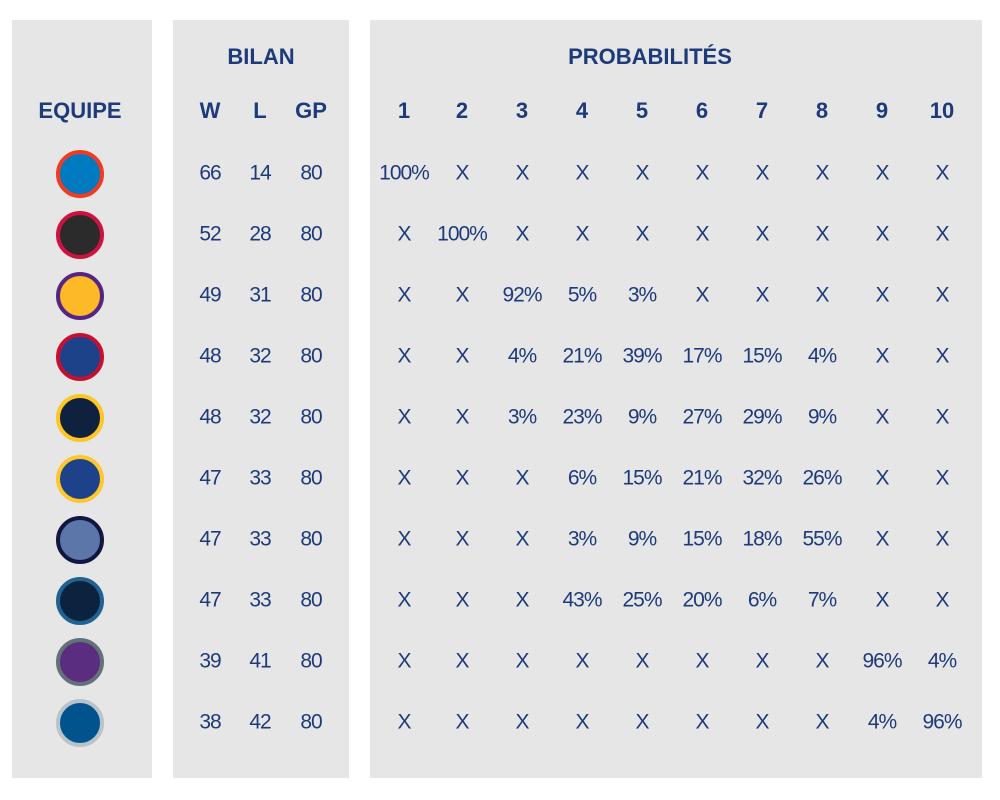 Image resolution: width=1000 pixels, height=800 pixels. Describe the element at coordinates (260, 56) in the screenshot. I see `record-header: BILAN` at that location.